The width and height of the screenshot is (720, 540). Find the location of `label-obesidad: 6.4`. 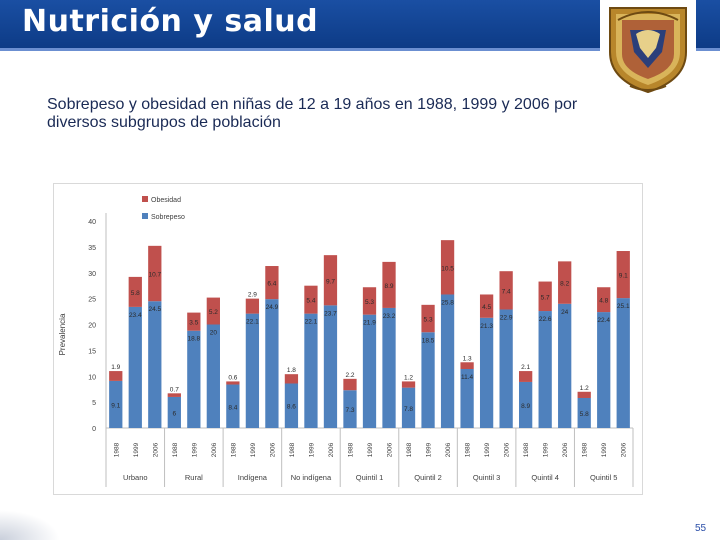

label-obesidad: 6.4 is located at coordinates (271, 284).